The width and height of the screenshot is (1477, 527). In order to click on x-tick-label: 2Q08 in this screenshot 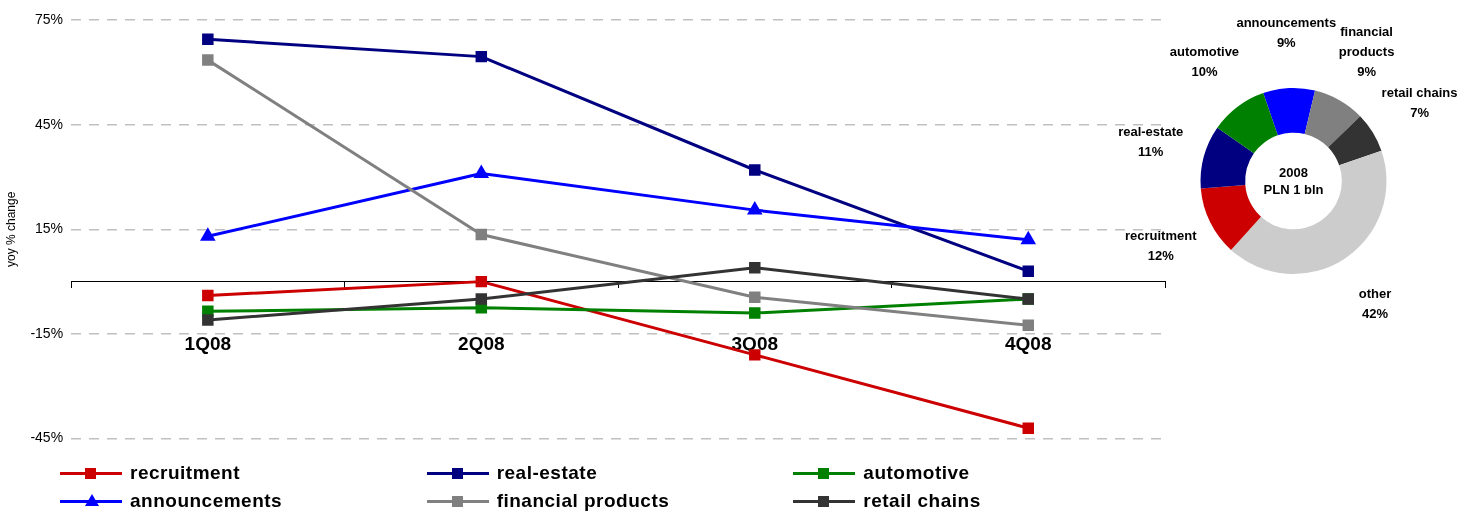, I will do `click(481, 344)`.